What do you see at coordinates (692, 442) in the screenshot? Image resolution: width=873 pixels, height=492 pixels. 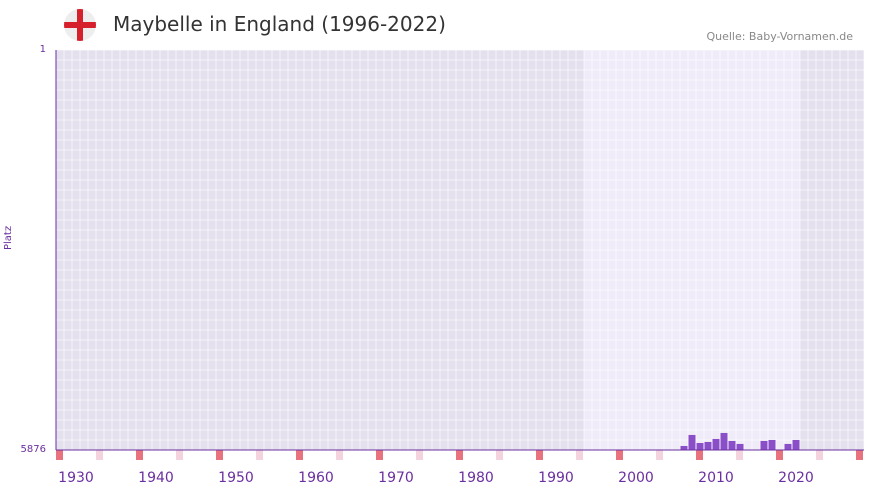 I see `bar-2007` at bounding box center [692, 442].